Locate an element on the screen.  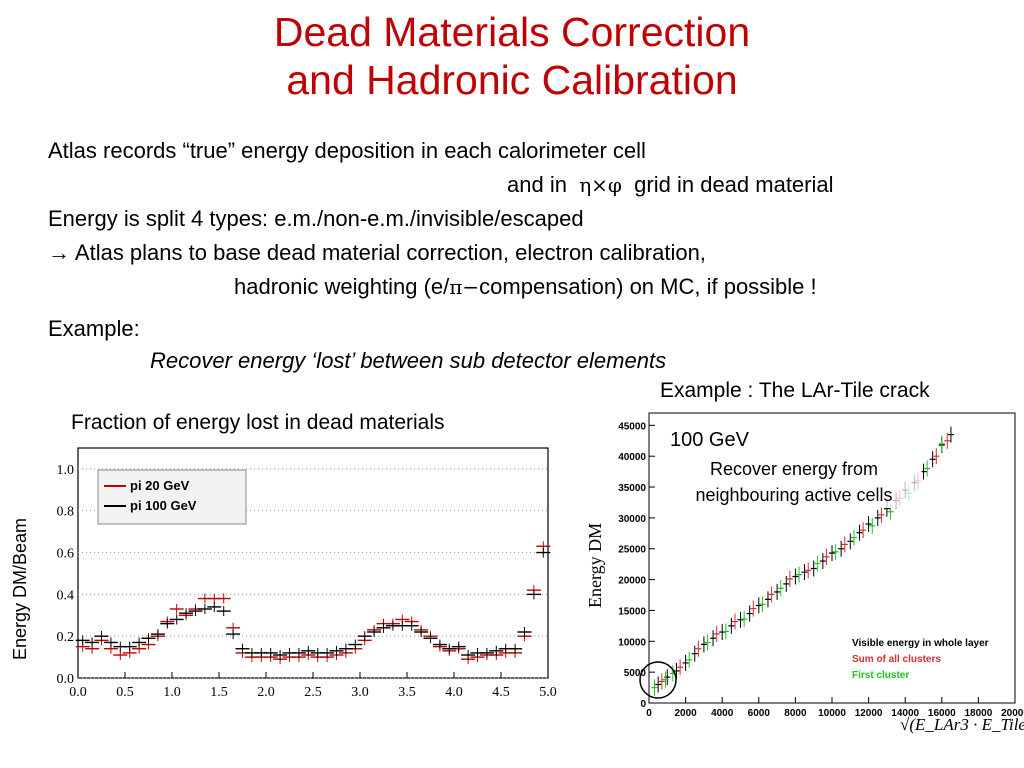
right-chart-xtick: 20000 is located at coordinates (1012, 713).